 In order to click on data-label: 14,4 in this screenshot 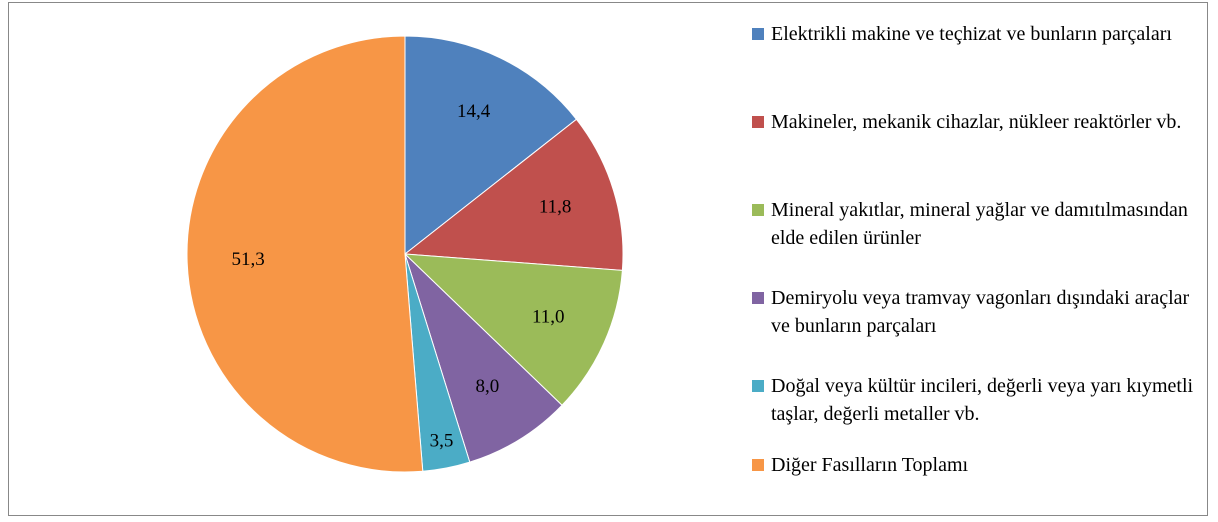, I will do `click(474, 111)`.